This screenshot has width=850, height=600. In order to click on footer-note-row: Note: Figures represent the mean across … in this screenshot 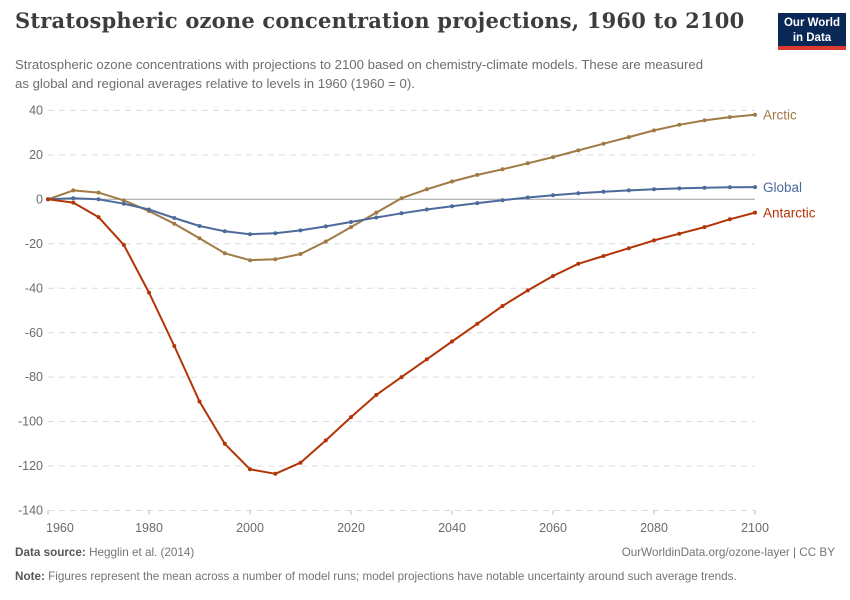, I will do `click(425, 576)`.